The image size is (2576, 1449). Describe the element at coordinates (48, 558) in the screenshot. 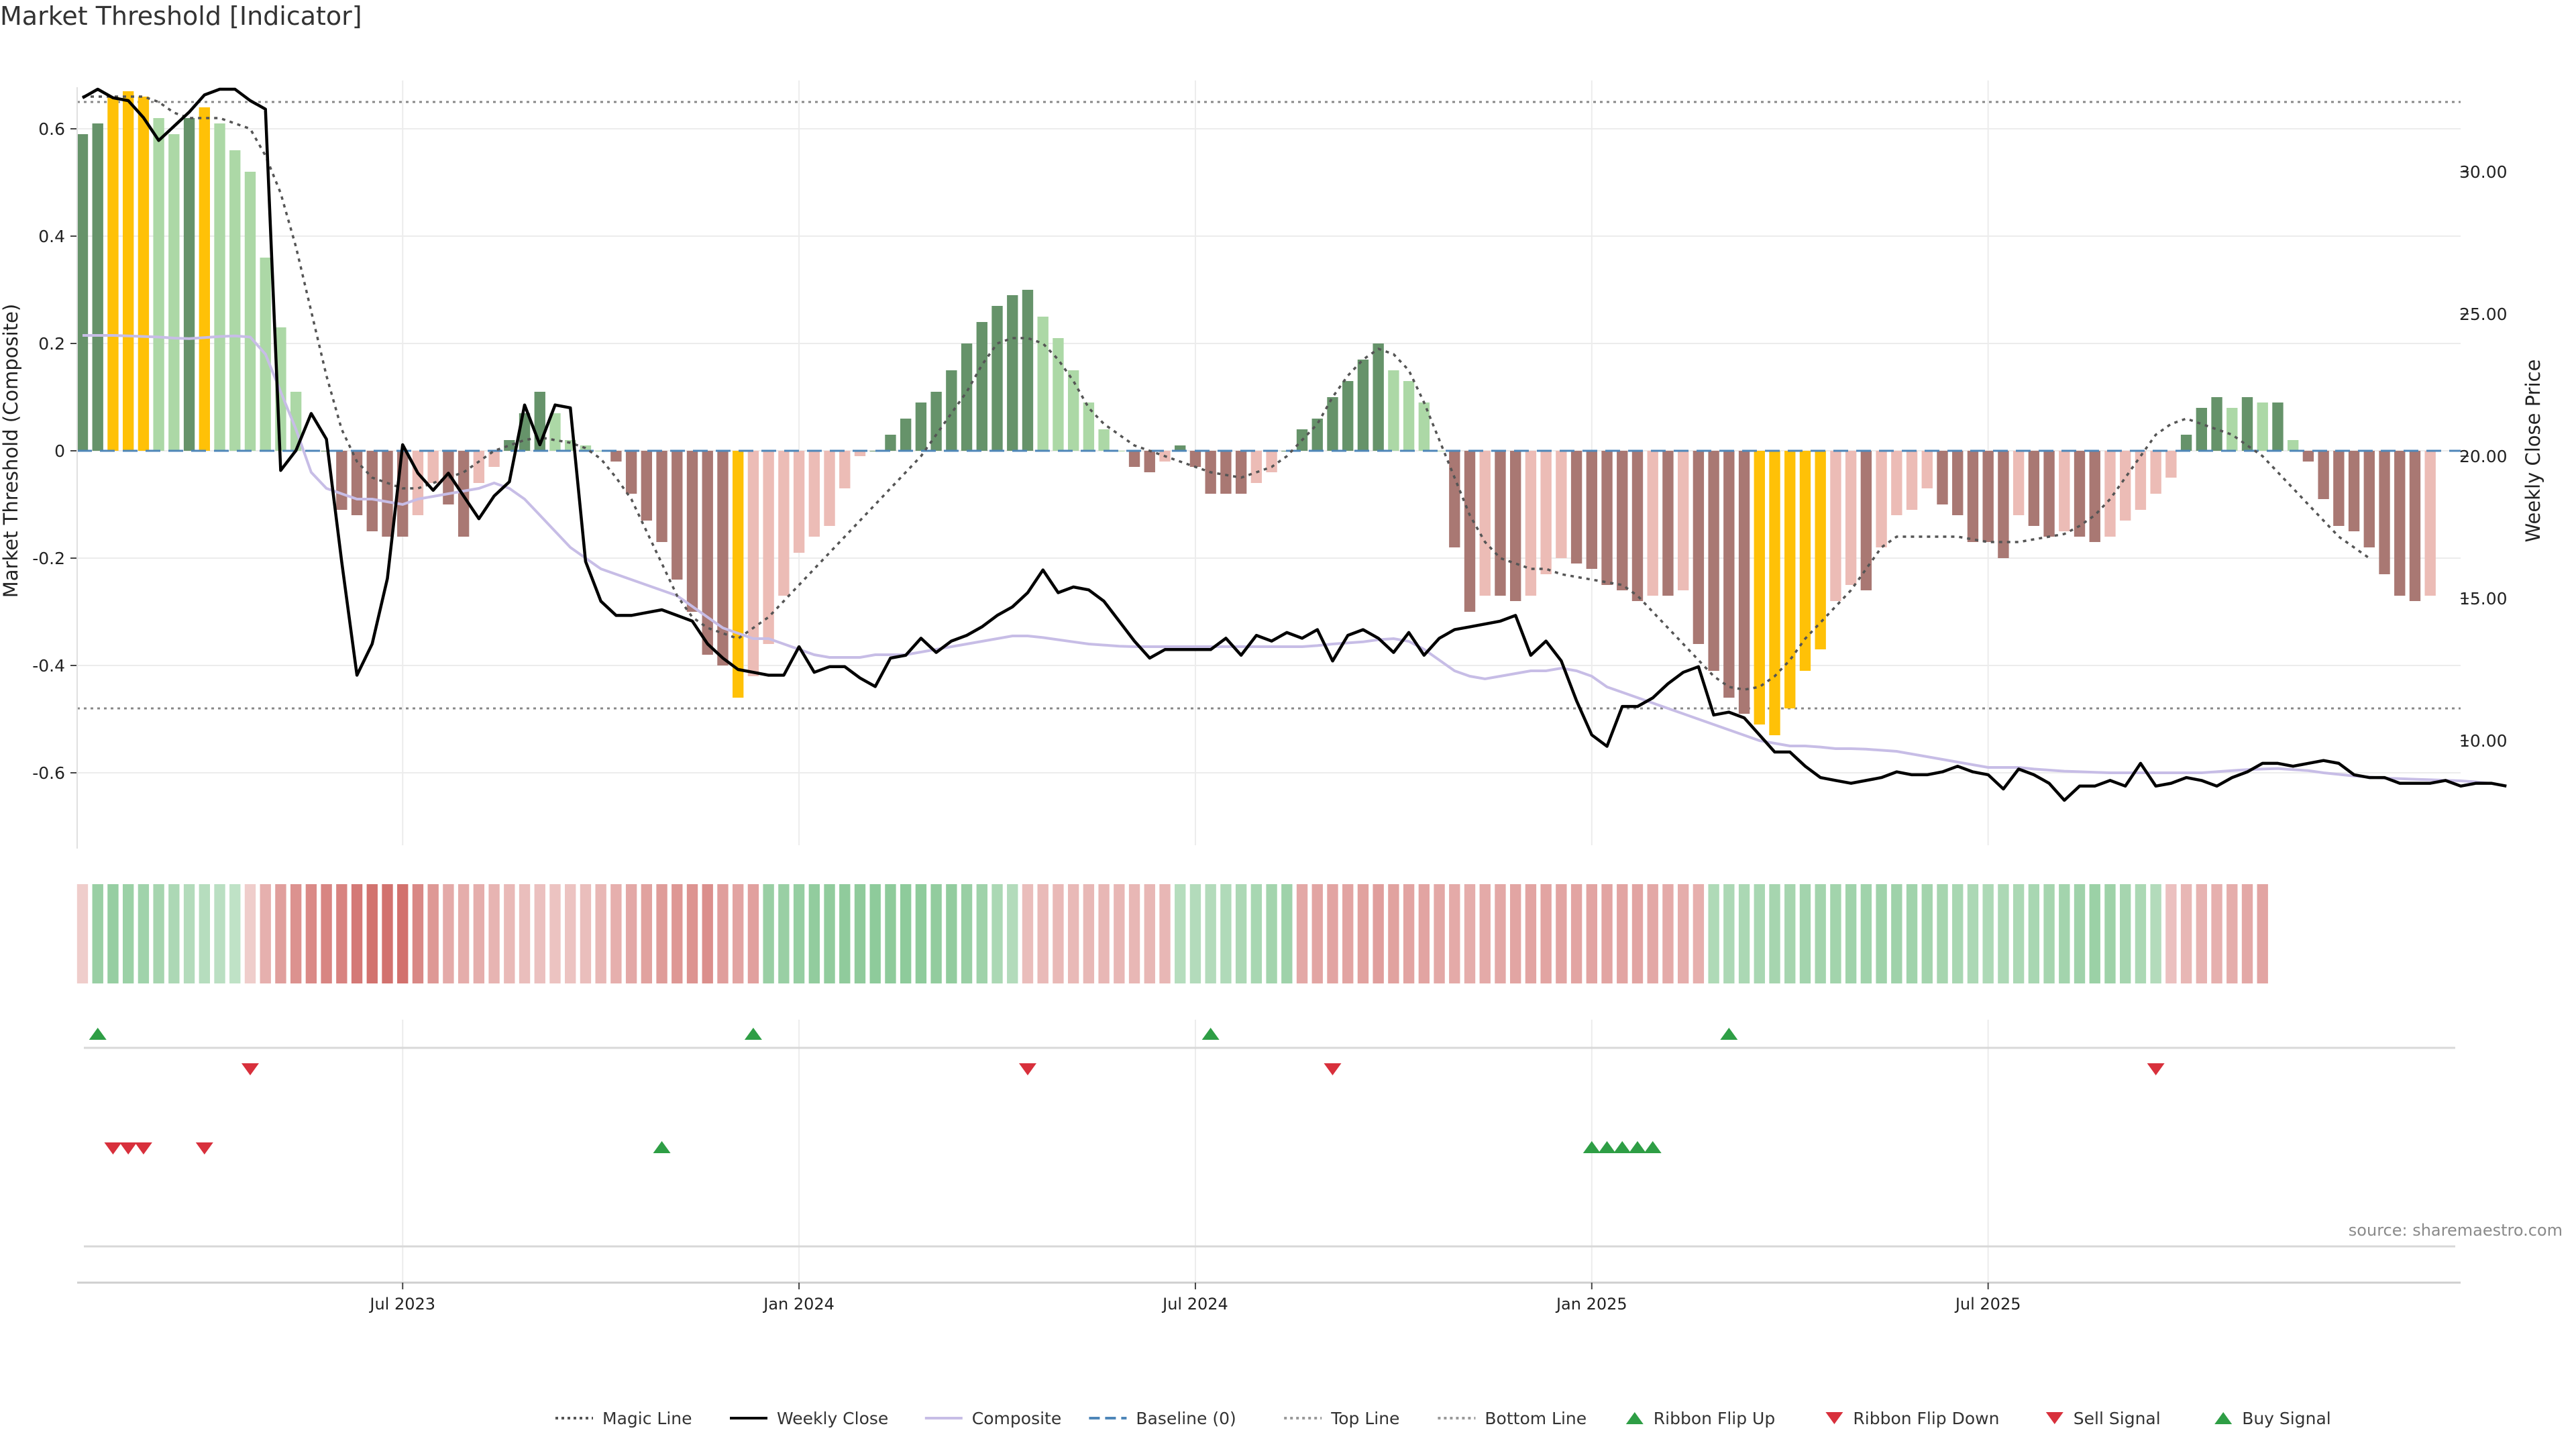

I see `left-tick-label: -0.2` at that location.